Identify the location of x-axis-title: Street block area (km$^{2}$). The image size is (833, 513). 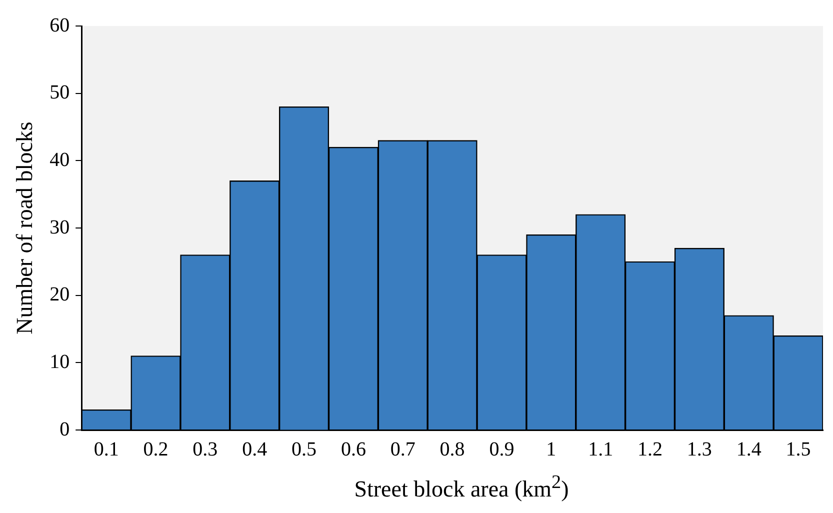
(461, 487).